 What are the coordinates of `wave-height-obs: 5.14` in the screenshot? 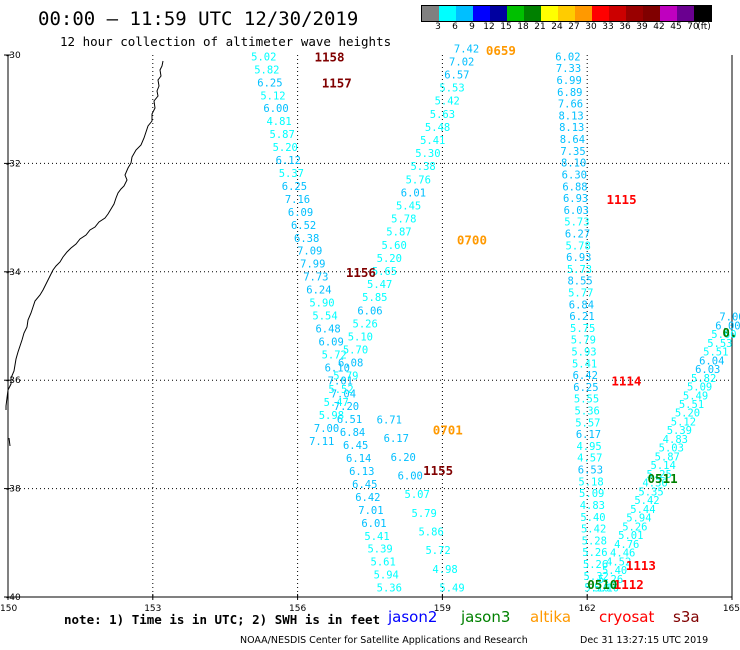 It's located at (663, 466).